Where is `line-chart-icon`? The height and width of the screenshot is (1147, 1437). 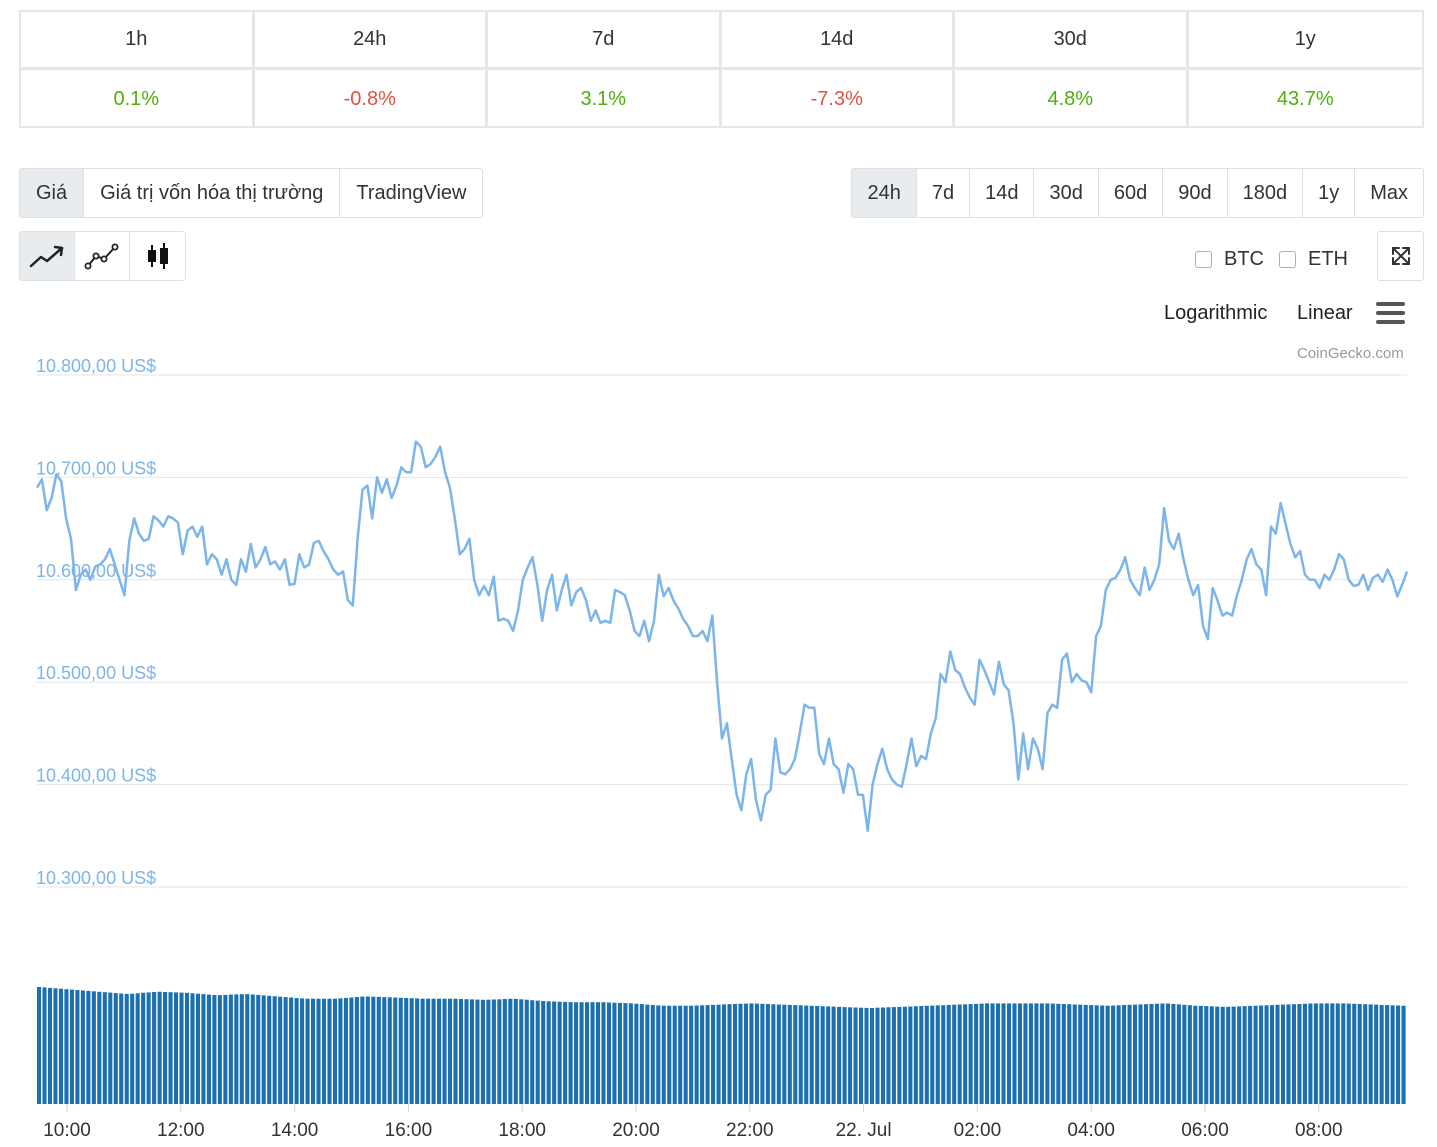
line-chart-icon is located at coordinates (46, 256).